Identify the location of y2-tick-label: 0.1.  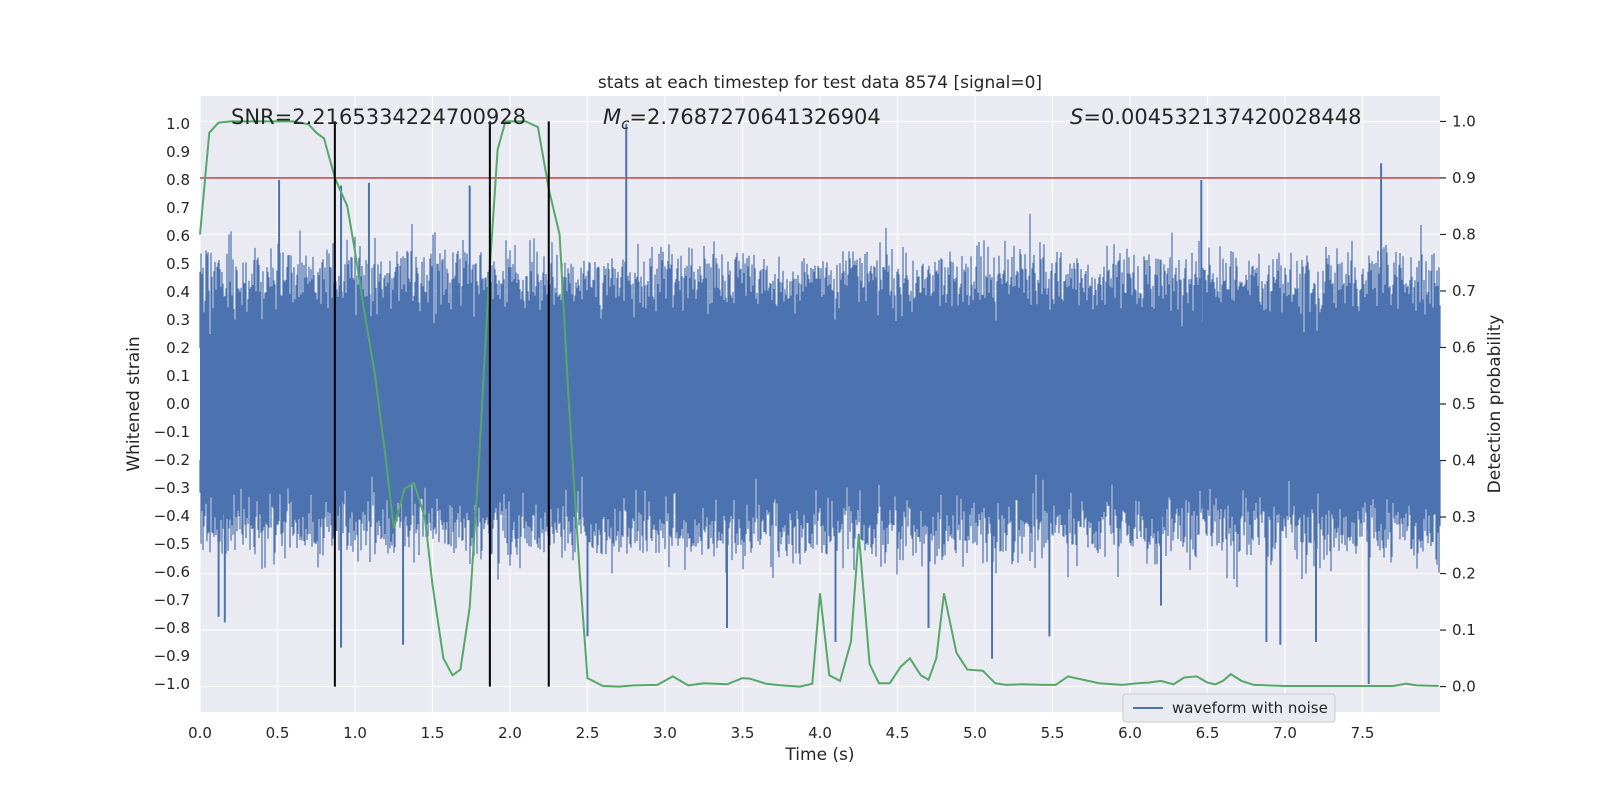
(1464, 630).